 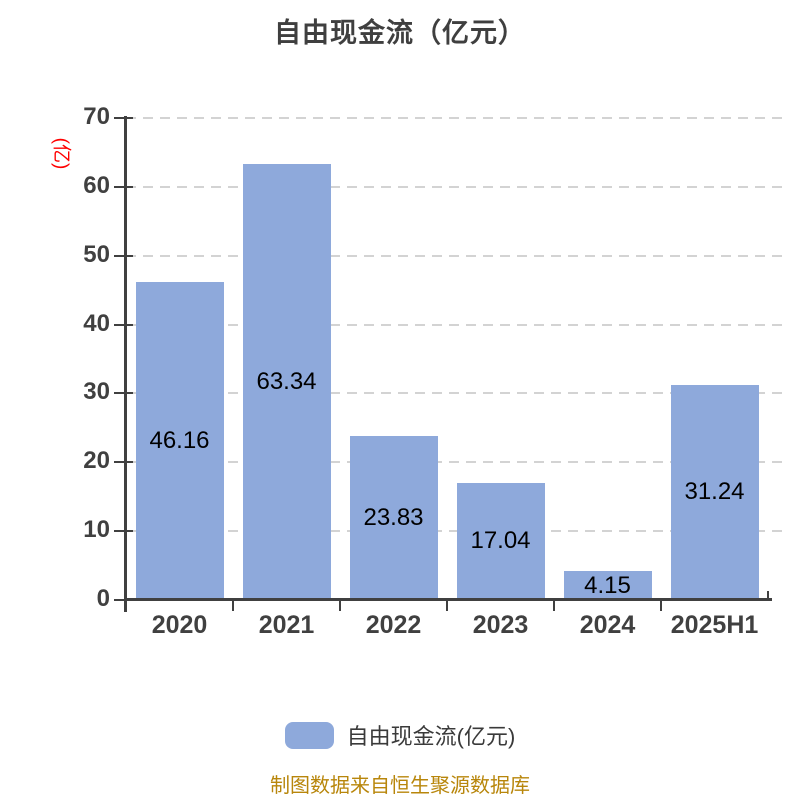 I want to click on legend-label: 自由现金流(亿元), so click(x=431, y=736).